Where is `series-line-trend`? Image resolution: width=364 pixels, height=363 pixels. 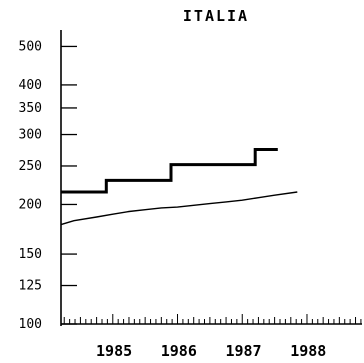 series-line-trend is located at coordinates (179, 208).